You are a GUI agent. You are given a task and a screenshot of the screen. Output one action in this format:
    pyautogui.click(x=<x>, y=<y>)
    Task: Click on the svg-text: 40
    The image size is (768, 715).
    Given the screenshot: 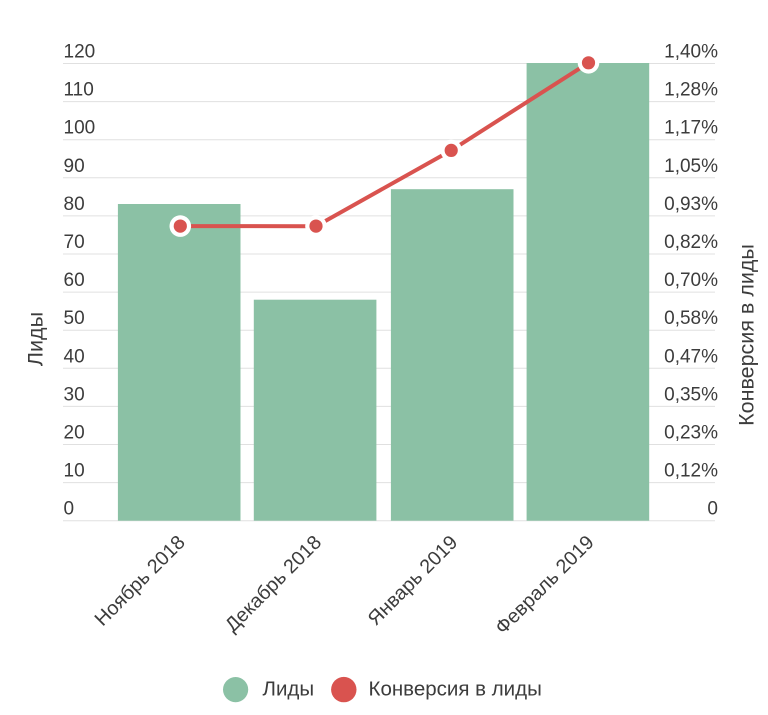 What is the action you would take?
    pyautogui.click(x=74, y=356)
    